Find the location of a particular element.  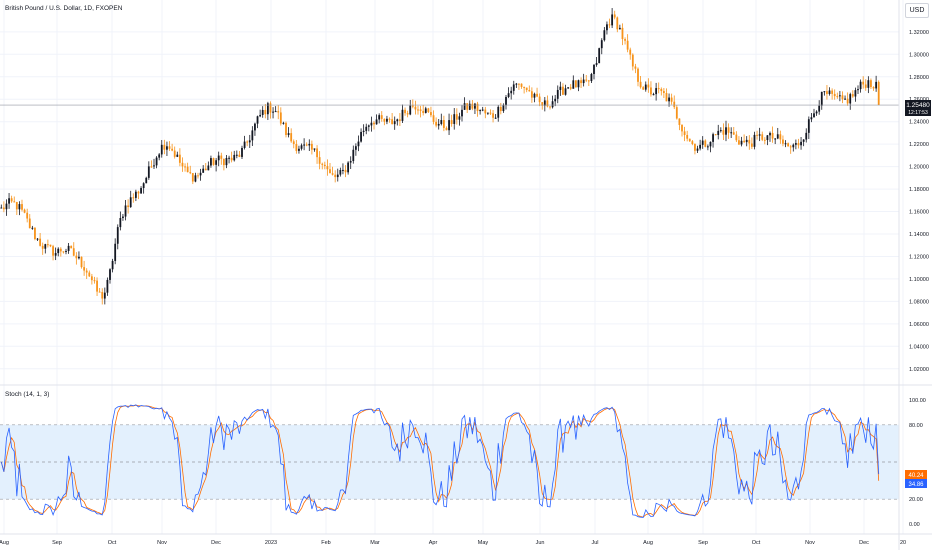

indicator-label: Stoch (14, 1, 3) is located at coordinates (27, 394).